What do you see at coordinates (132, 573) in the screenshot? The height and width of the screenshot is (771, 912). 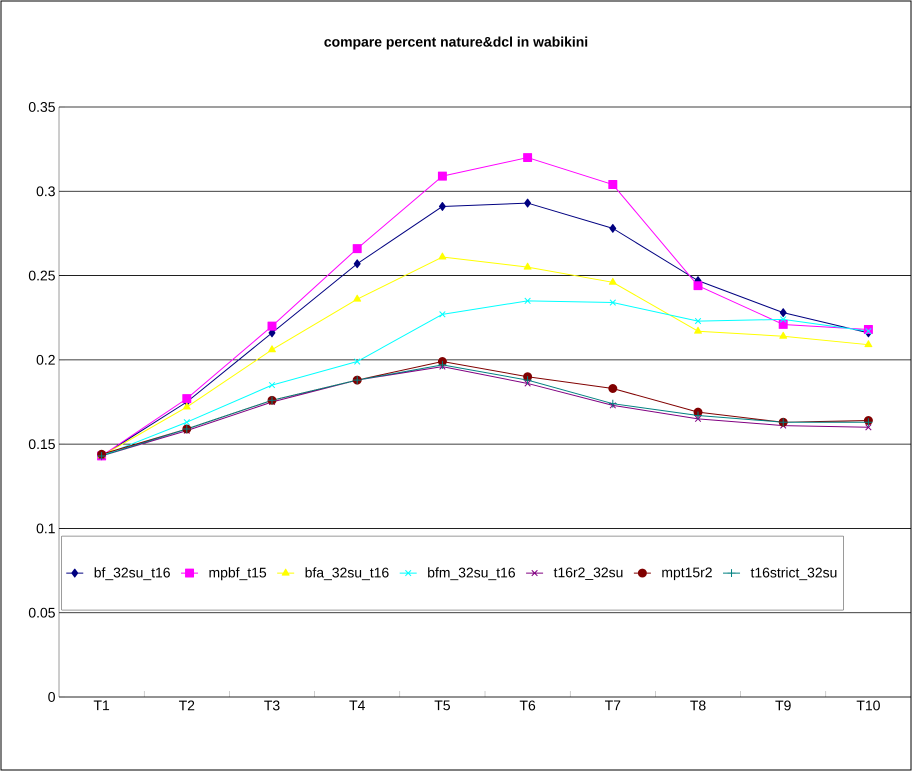 I see `legend-label: bf_32su_t16` at bounding box center [132, 573].